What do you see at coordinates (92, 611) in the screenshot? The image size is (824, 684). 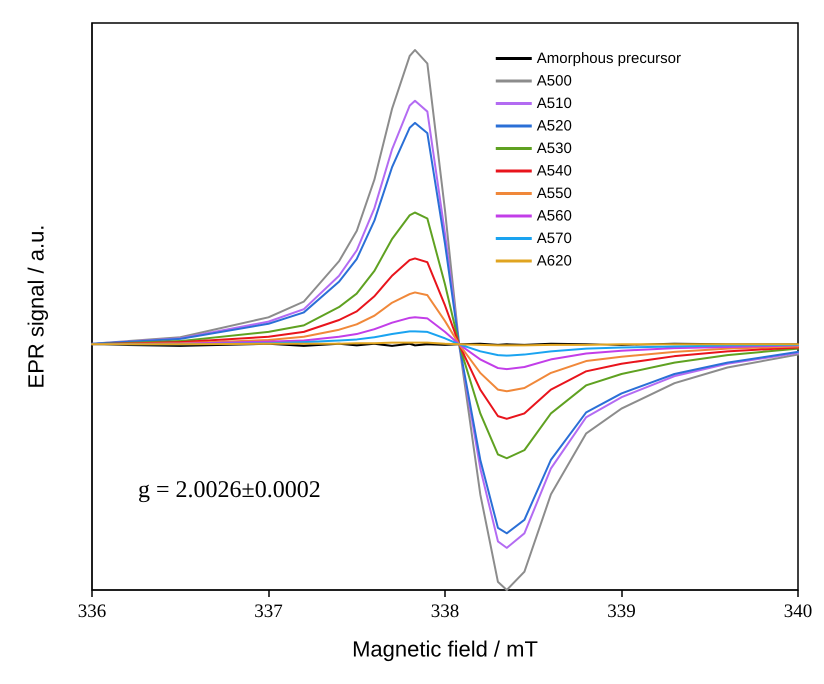 I see `x-tick-label: 336` at bounding box center [92, 611].